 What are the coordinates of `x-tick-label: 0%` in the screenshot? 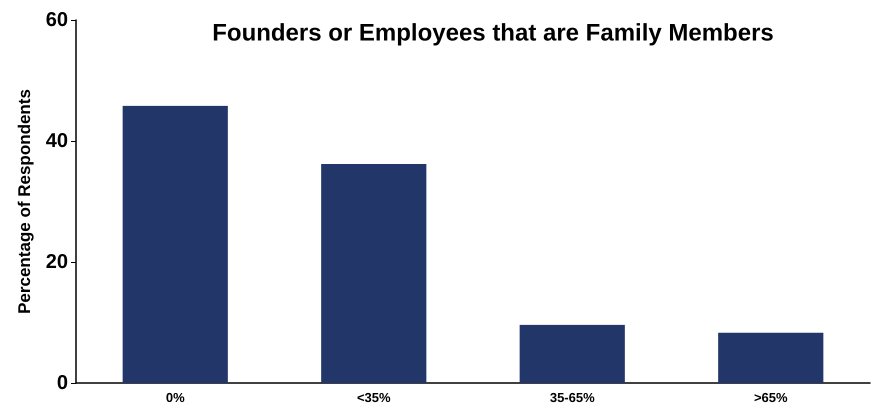 It's located at (176, 397).